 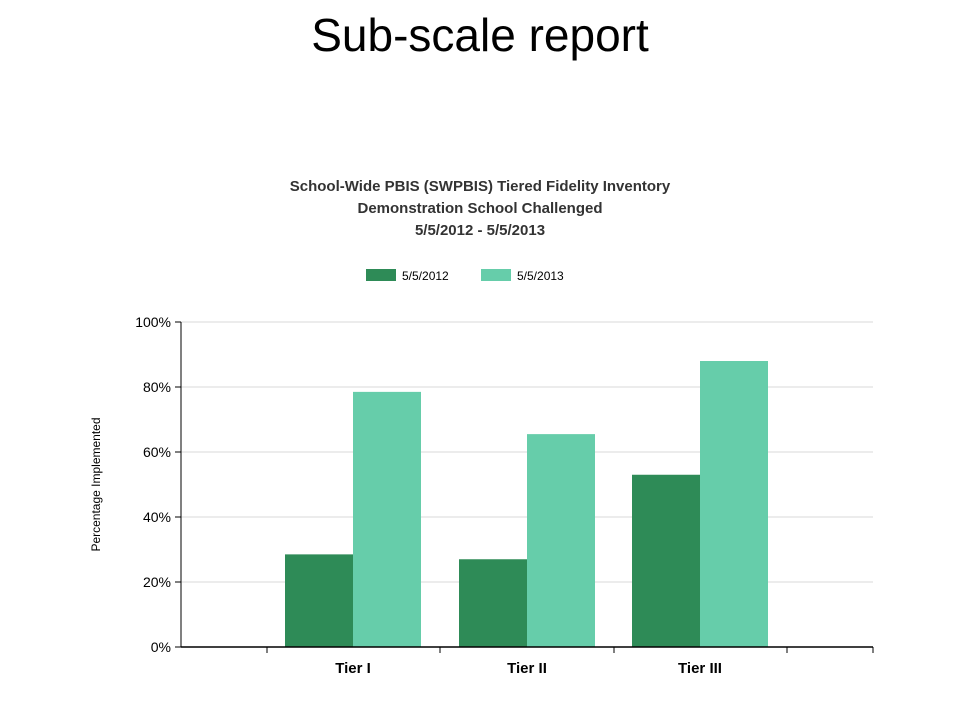 What do you see at coordinates (527, 668) in the screenshot?
I see `x-tick-label: Tier II` at bounding box center [527, 668].